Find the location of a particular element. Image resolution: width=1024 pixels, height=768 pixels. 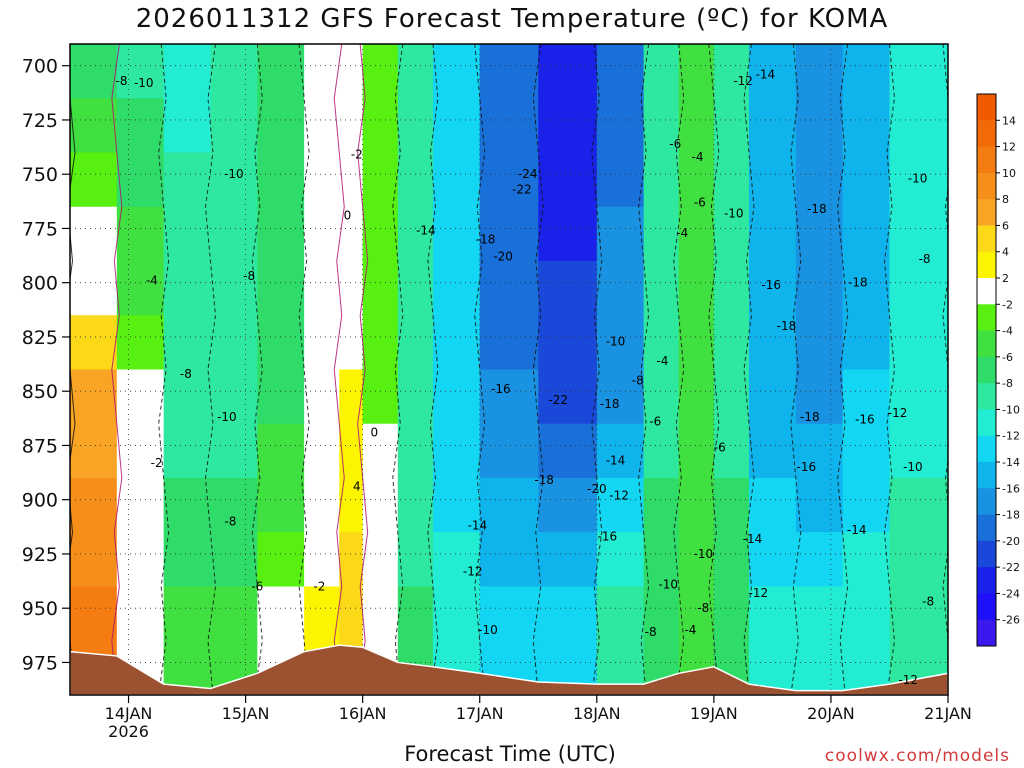

contour-label: -14 is located at coordinates (766, 74).